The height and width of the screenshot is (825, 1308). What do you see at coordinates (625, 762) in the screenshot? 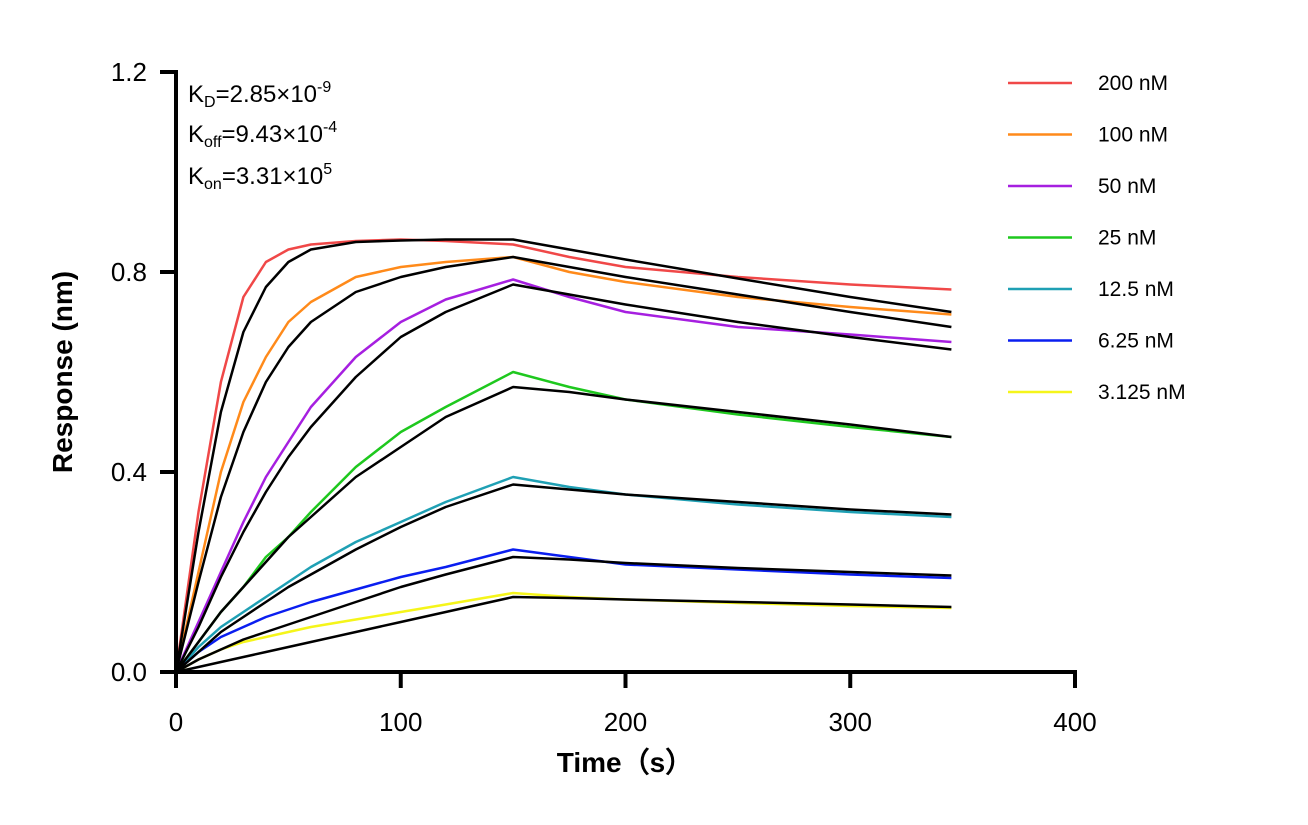
I see `x-axis-label: Time（s）` at bounding box center [625, 762].